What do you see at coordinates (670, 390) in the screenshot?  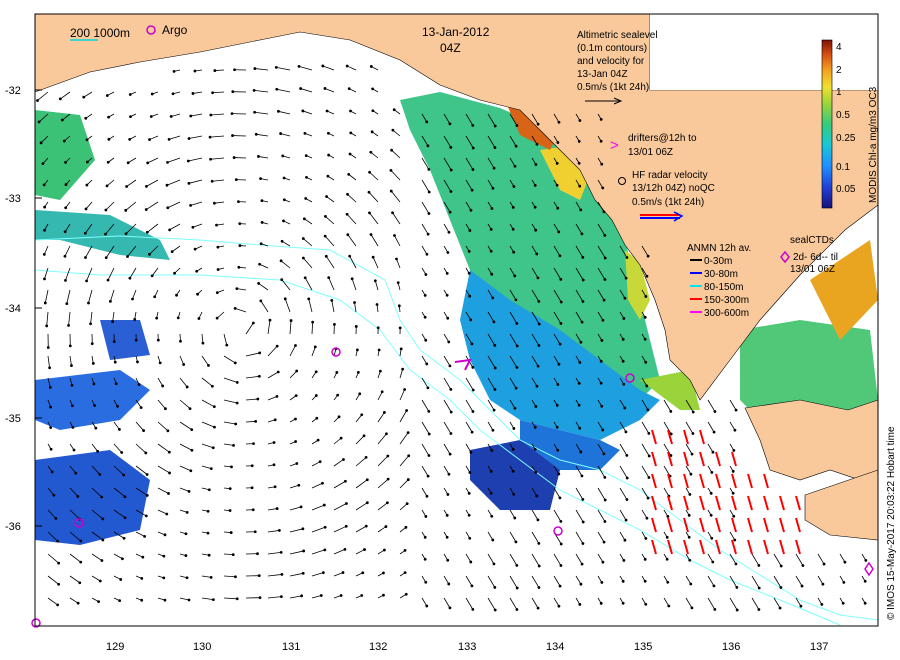 I see `chl-cape-green` at bounding box center [670, 390].